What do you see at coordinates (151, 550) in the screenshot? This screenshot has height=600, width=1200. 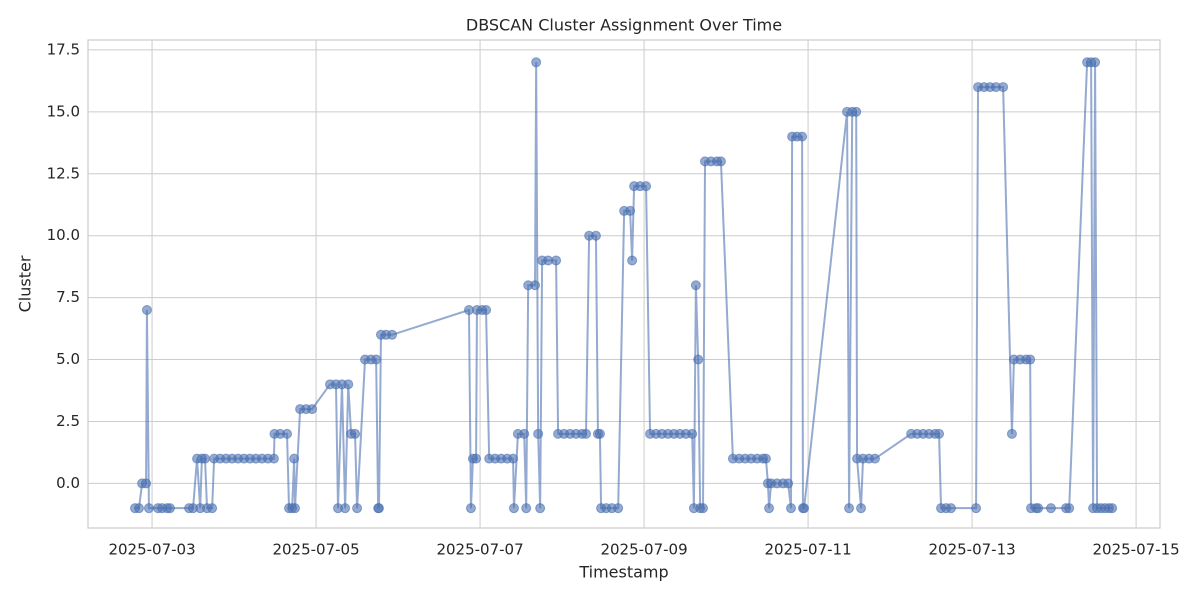 I see `x-tick-label: 2025-07-03` at bounding box center [151, 550].